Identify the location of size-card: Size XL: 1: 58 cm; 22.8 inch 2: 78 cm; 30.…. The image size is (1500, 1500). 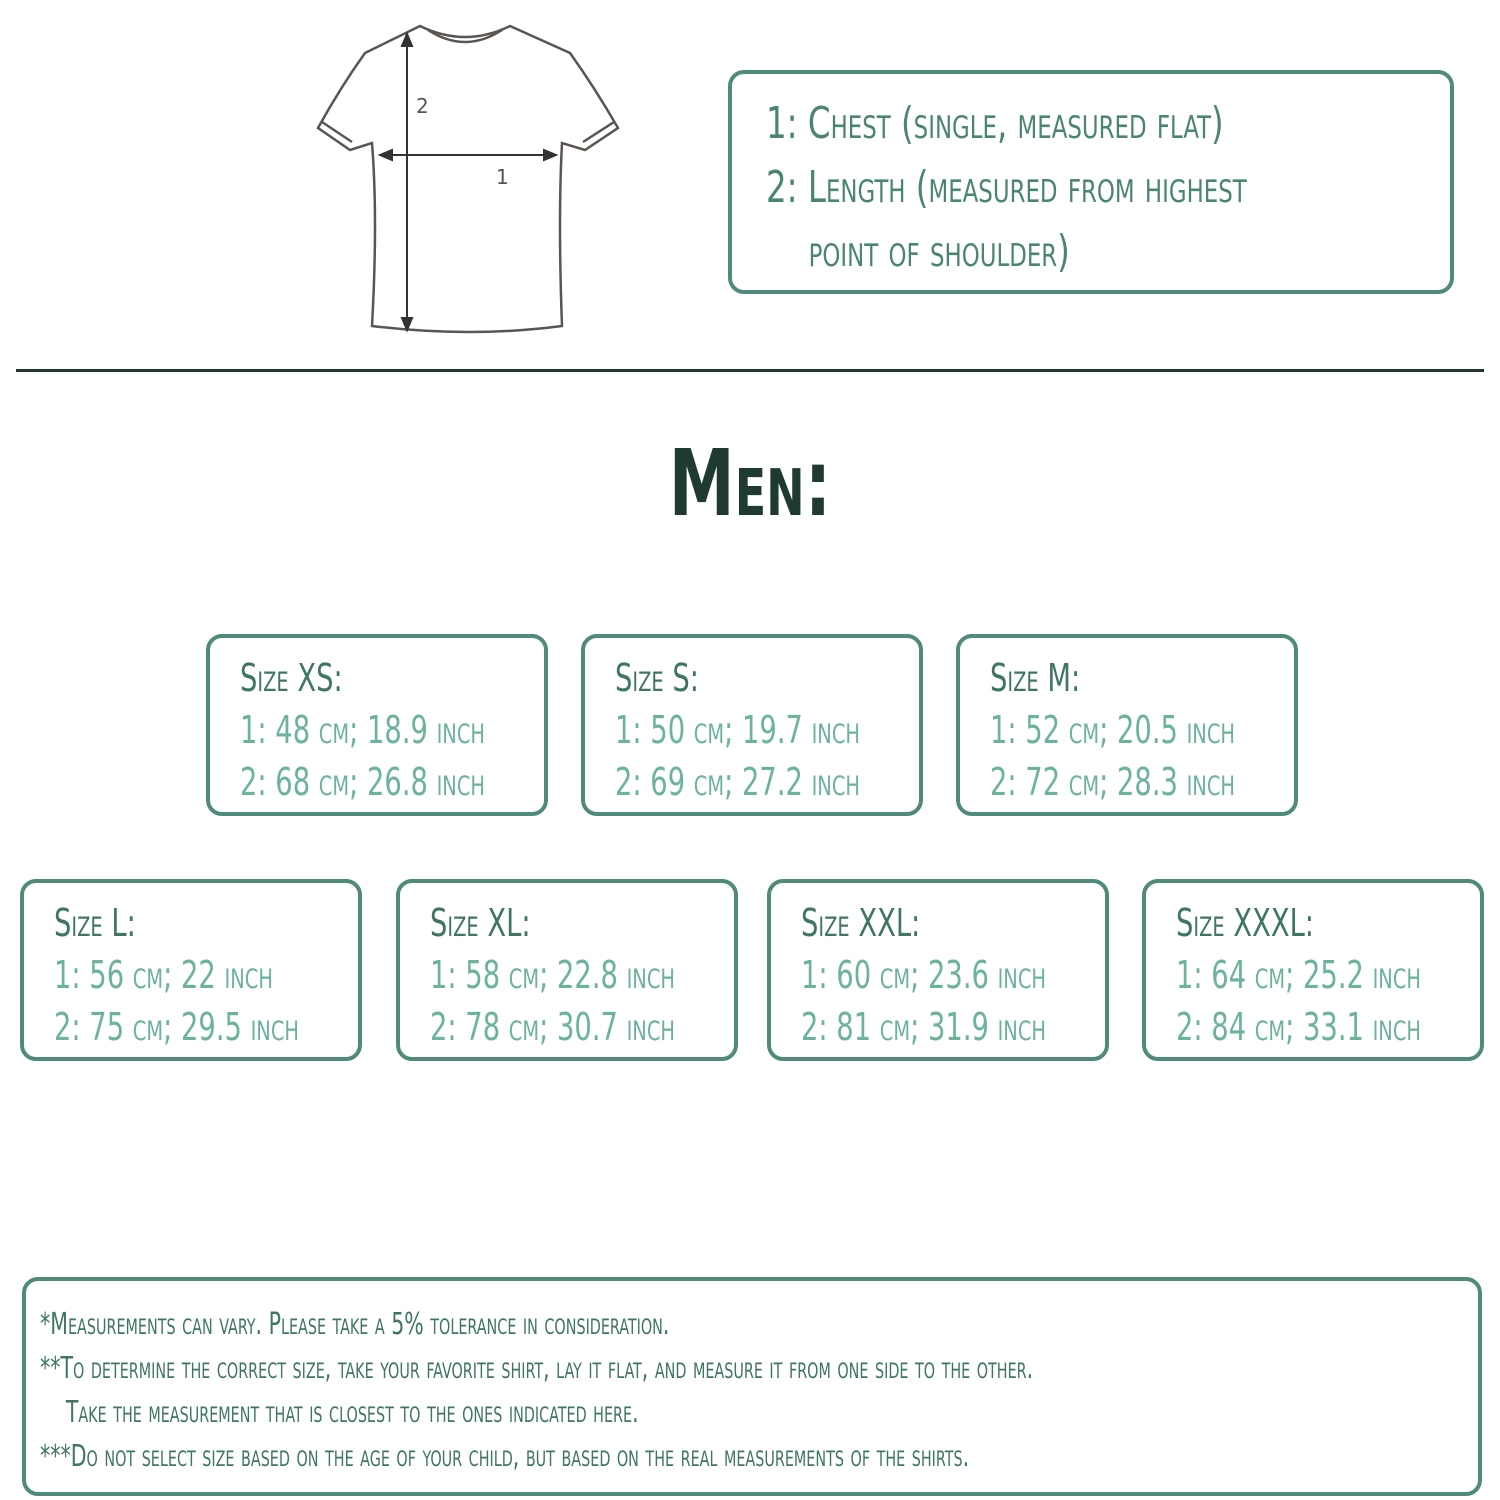
(567, 970).